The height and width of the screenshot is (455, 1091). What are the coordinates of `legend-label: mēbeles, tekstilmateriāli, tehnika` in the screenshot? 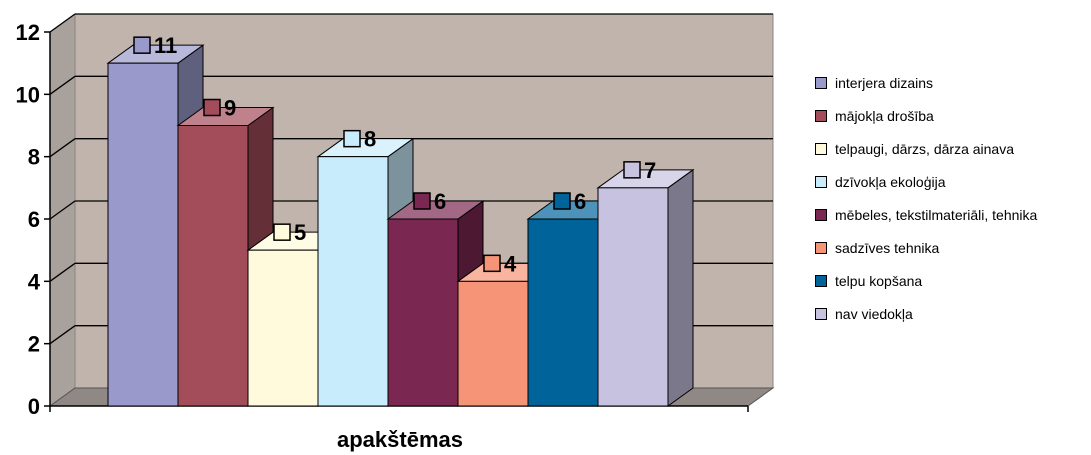 It's located at (936, 215).